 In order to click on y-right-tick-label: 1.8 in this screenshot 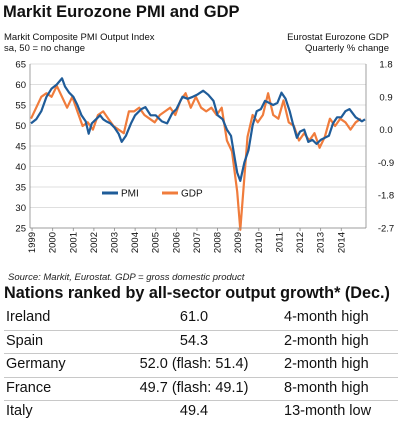, I will do `click(385, 65)`.